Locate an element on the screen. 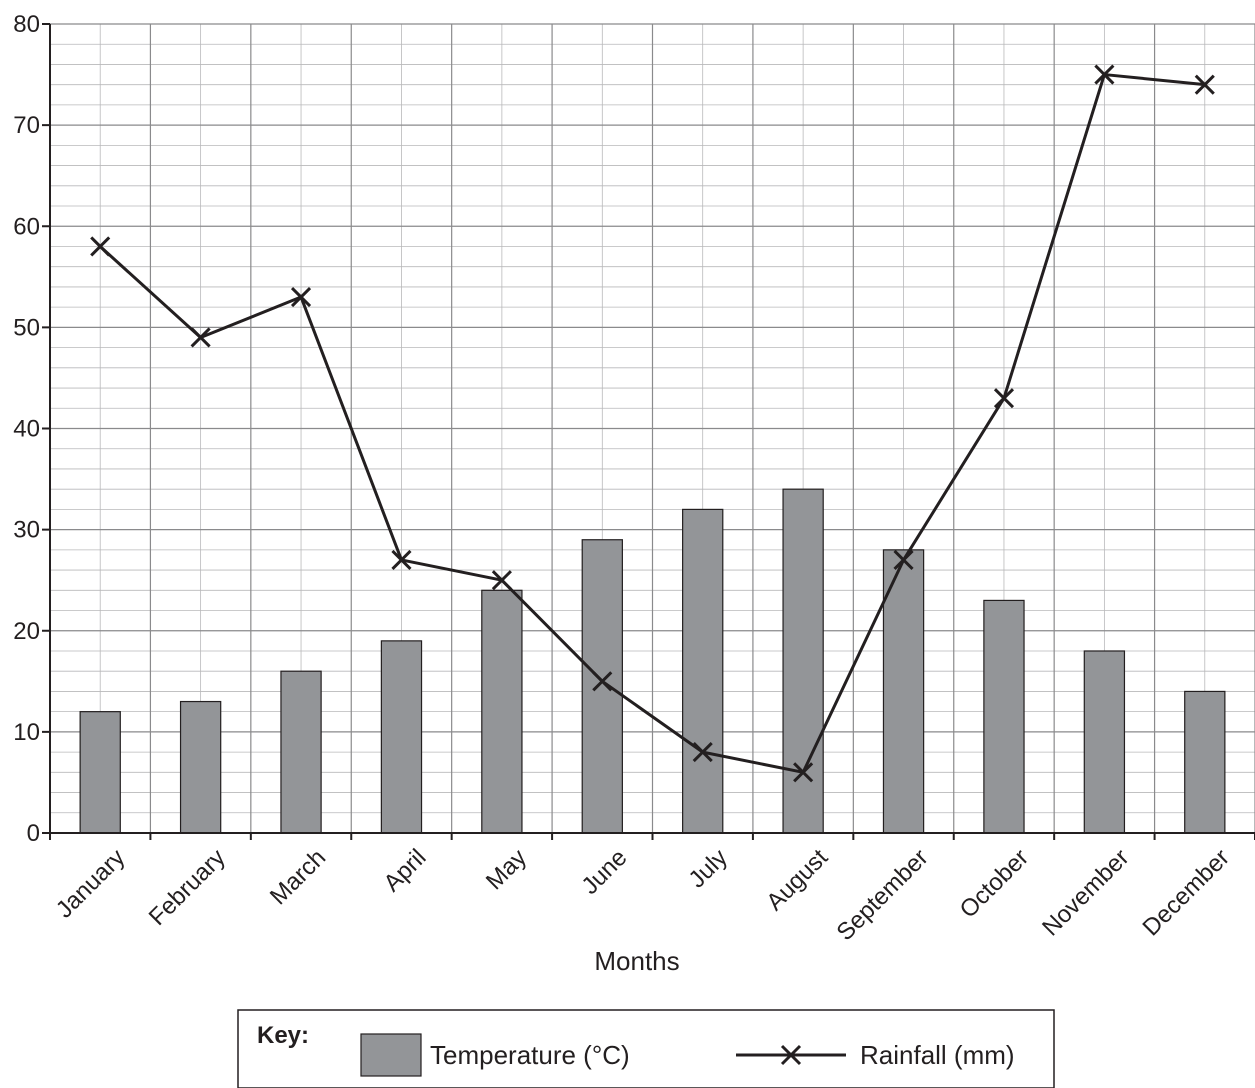 This screenshot has width=1255, height=1088. y-tick-labels: 0 10 20 30 40 50 60 70 80 is located at coordinates (26, 429).